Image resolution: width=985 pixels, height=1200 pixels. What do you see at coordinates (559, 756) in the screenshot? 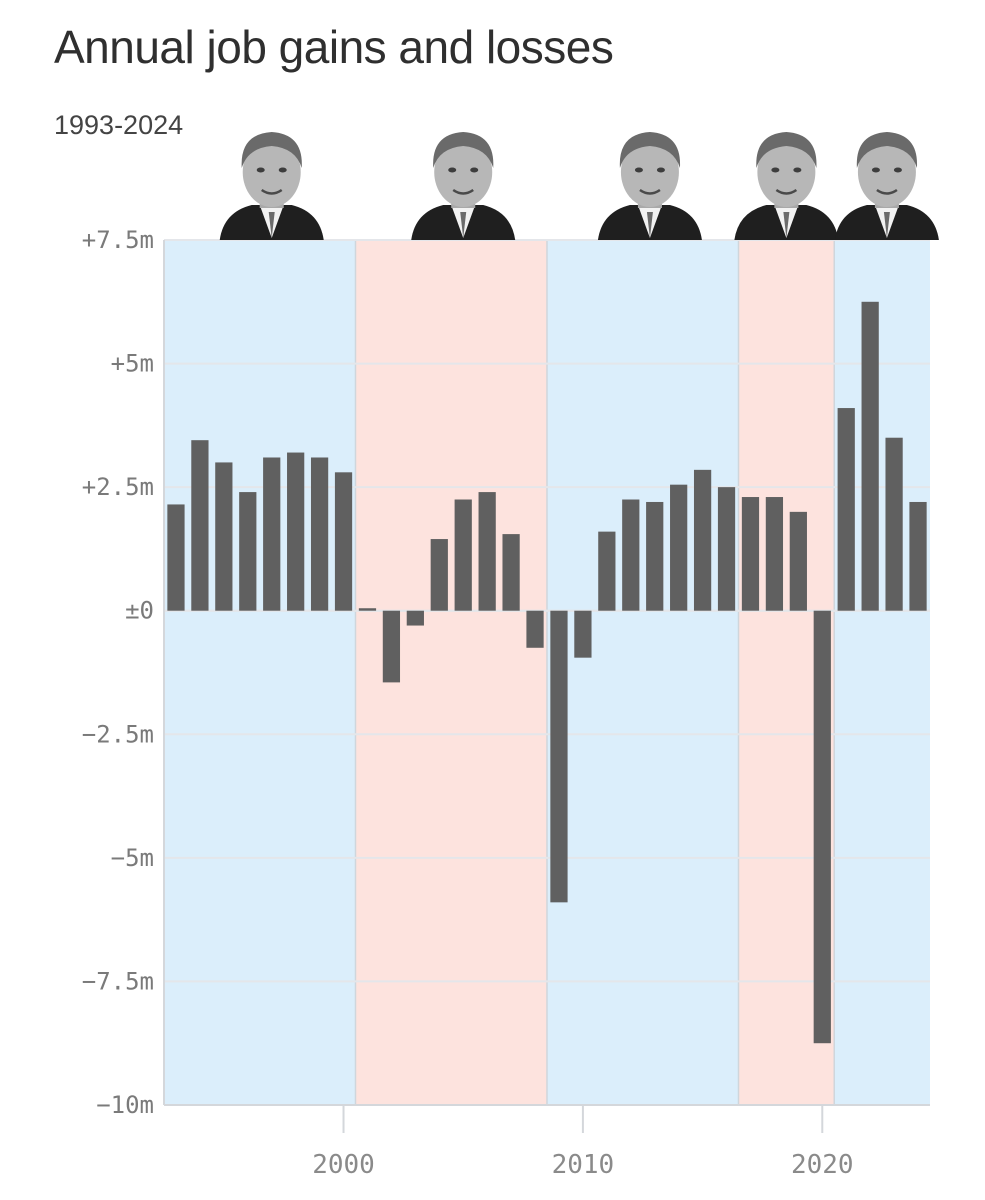
I see `bar-2009` at bounding box center [559, 756].